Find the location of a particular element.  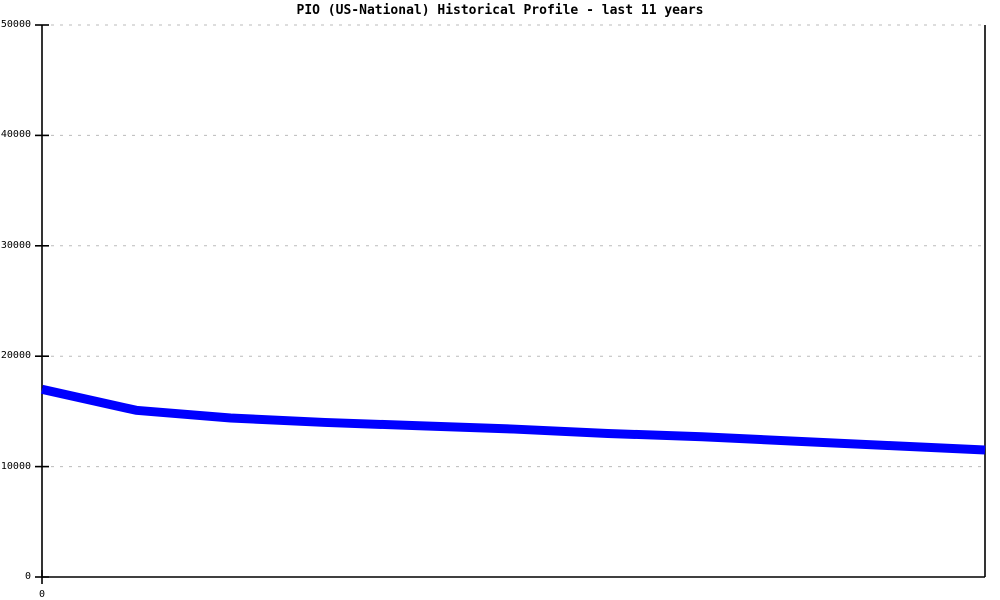

y-tick-label: 0 is located at coordinates (27, 576).